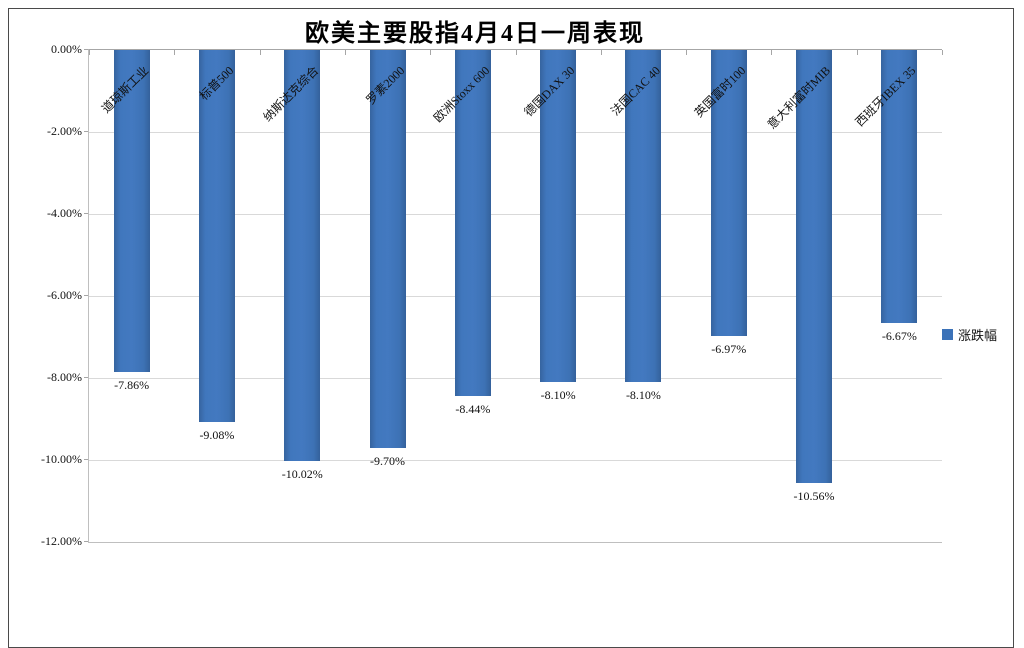 This screenshot has width=1024, height=648. Describe the element at coordinates (978, 335) in the screenshot. I see `legend-label: 涨跌幅` at that location.